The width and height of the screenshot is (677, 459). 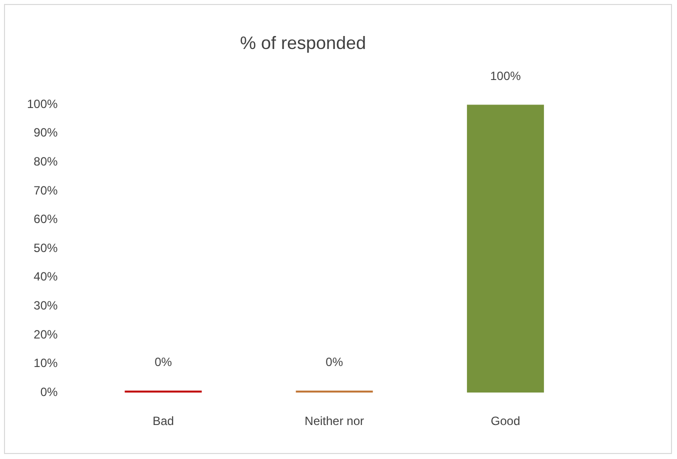 What do you see at coordinates (46, 247) in the screenshot?
I see `y-tick-label: 50%` at bounding box center [46, 247].